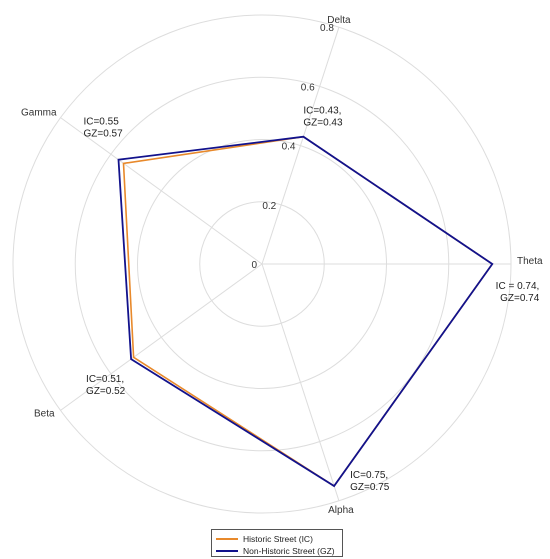 This screenshot has width=550, height=559. Describe the element at coordinates (327, 28) in the screenshot. I see `radial-tick-label: 0.8` at that location.